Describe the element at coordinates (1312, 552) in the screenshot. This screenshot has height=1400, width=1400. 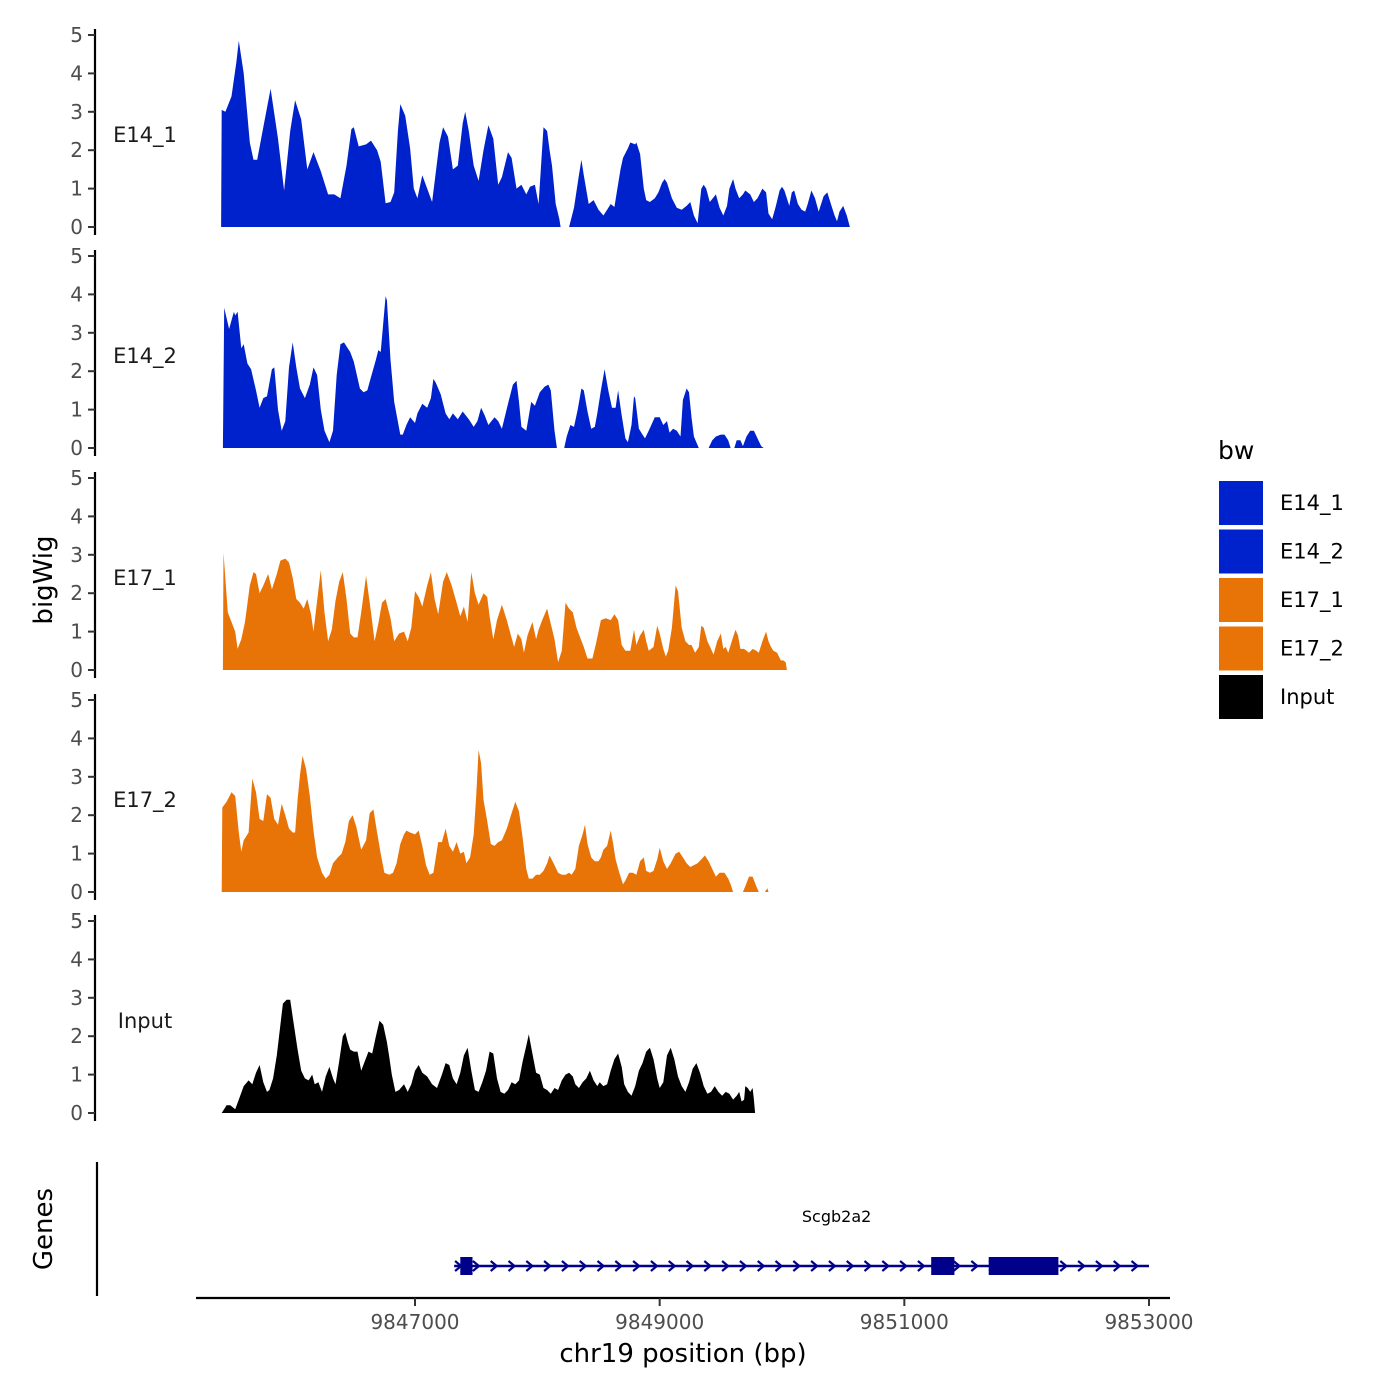
I see `legend-label: E14_2` at that location.